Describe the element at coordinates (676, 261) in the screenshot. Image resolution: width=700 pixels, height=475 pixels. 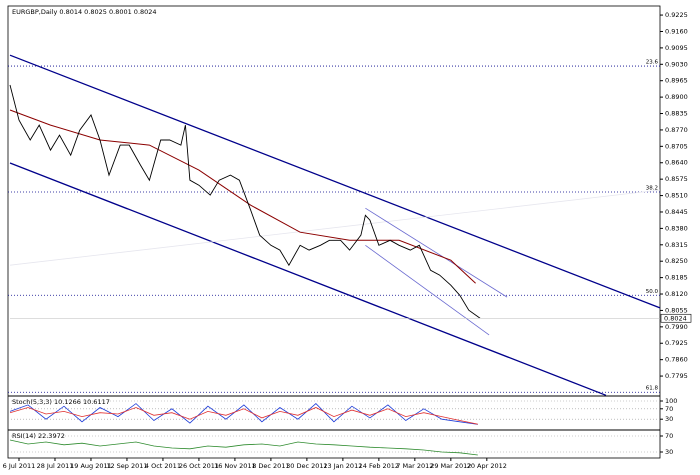
I see `y-tick-label: 0.8250` at that location.